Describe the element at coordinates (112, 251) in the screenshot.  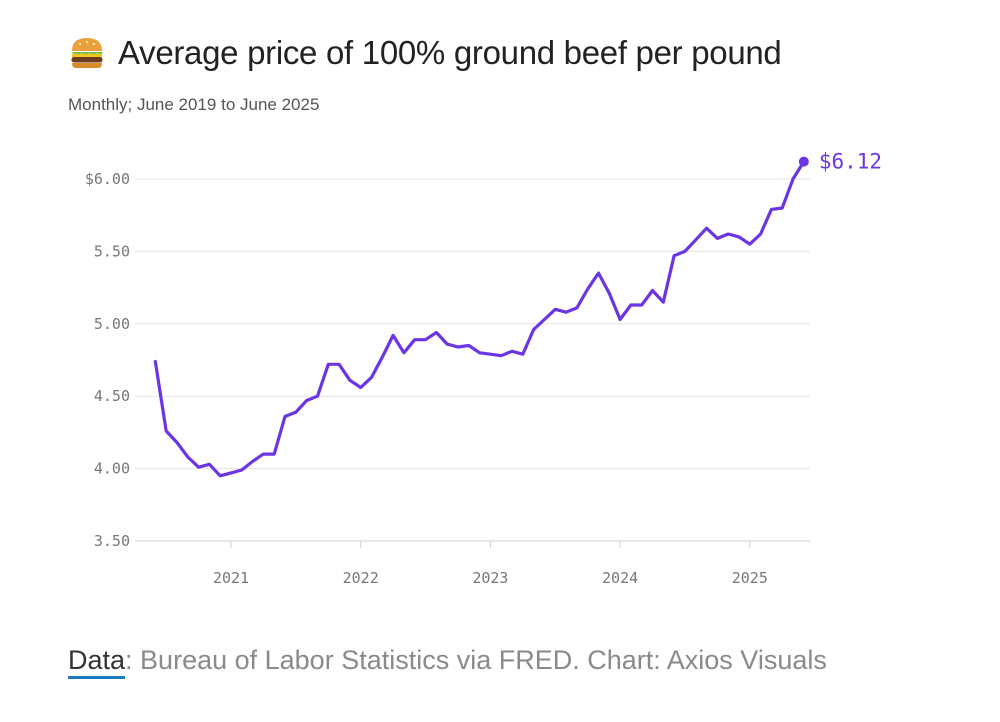
I see `y-tick-label: 5.50` at that location.